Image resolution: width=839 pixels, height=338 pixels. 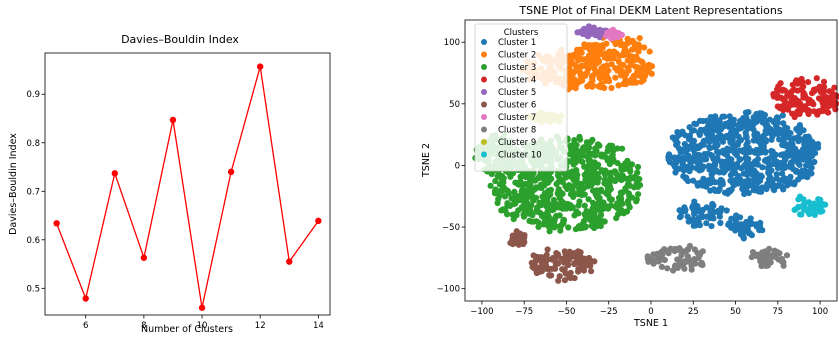 What do you see at coordinates (452, 43) in the screenshot?
I see `y-tick-label: 100` at bounding box center [452, 43].